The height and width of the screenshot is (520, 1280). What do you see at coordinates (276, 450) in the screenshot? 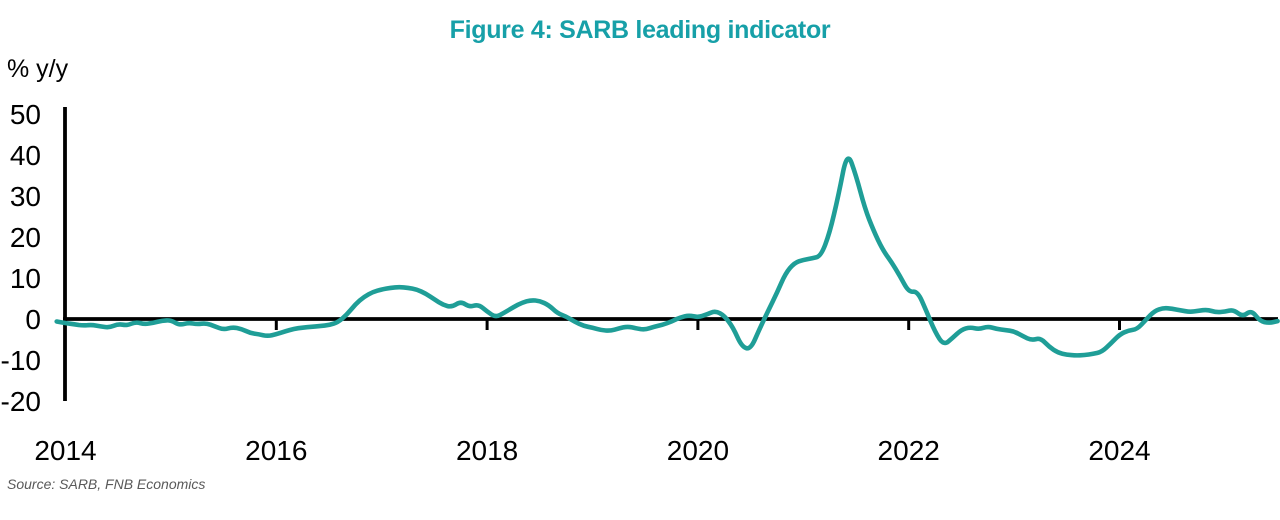
I see `x-tick-label: 2016` at bounding box center [276, 450].